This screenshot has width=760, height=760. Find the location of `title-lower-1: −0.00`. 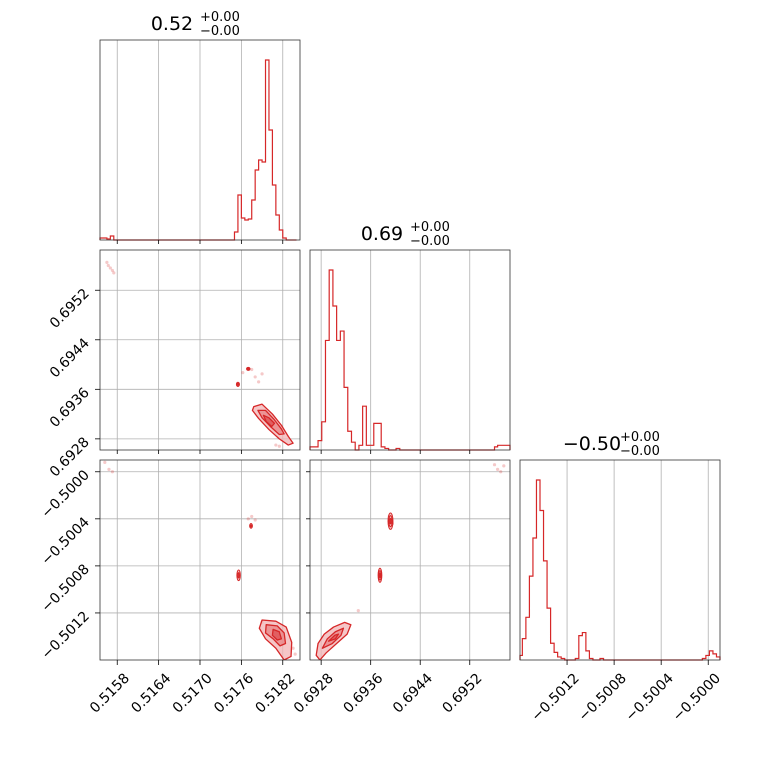

title-lower-1: −0.00 is located at coordinates (430, 241).